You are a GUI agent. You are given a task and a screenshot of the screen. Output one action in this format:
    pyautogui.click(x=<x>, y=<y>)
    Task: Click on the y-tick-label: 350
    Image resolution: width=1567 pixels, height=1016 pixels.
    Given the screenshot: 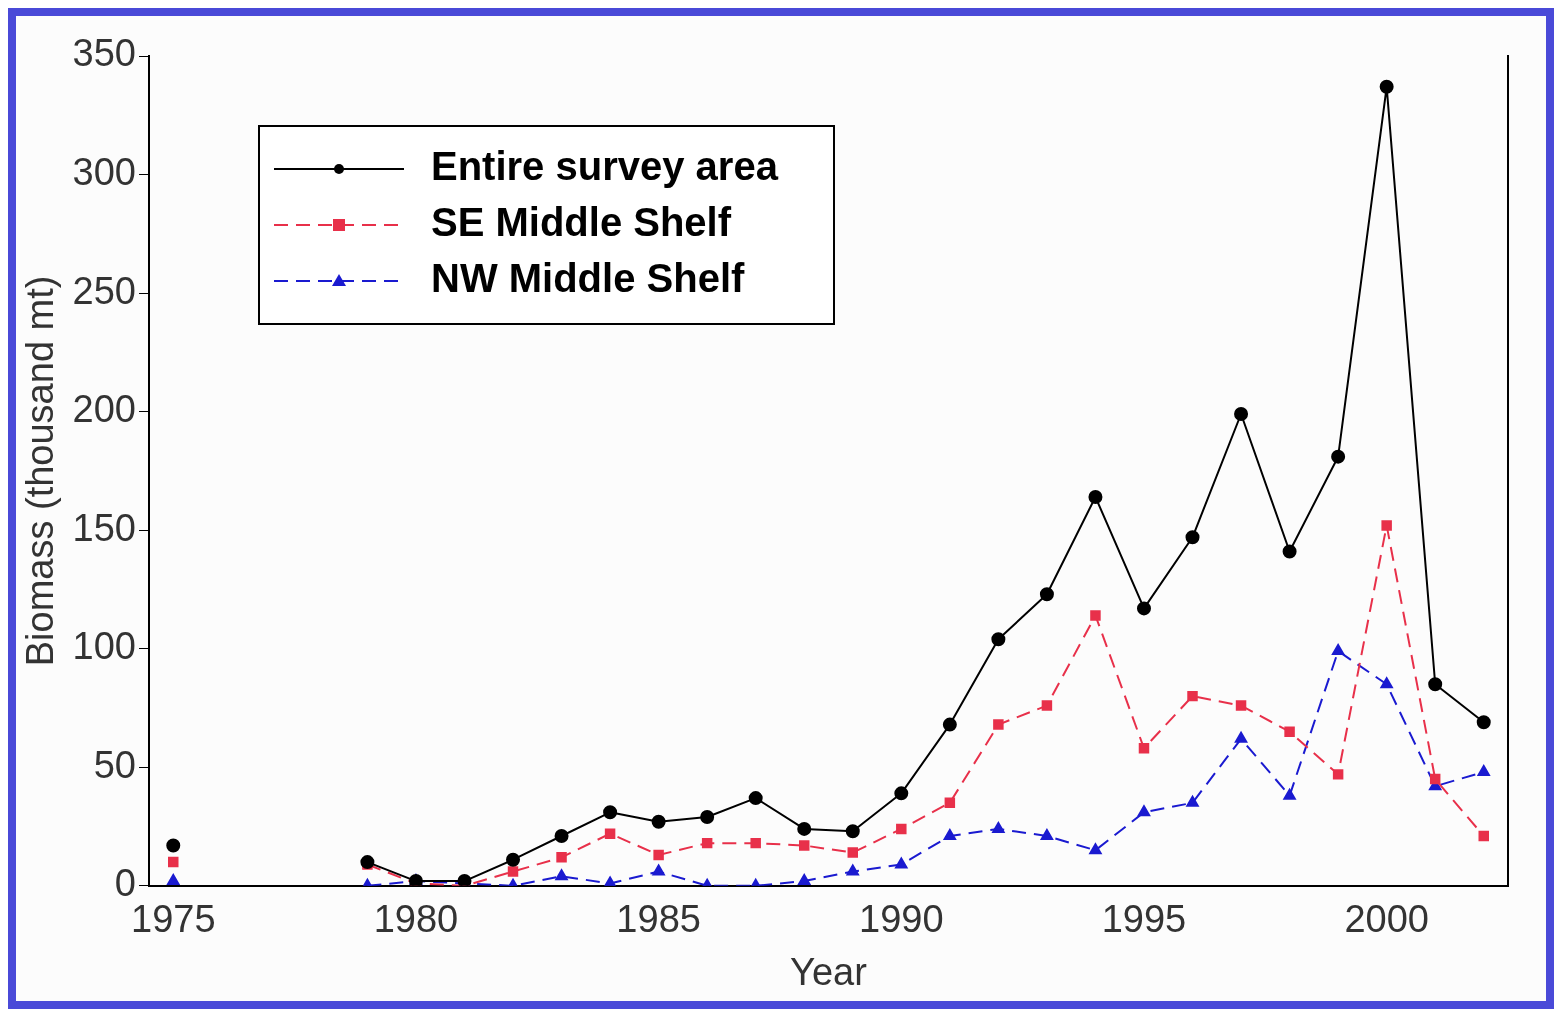 What is the action you would take?
    pyautogui.click(x=104, y=53)
    